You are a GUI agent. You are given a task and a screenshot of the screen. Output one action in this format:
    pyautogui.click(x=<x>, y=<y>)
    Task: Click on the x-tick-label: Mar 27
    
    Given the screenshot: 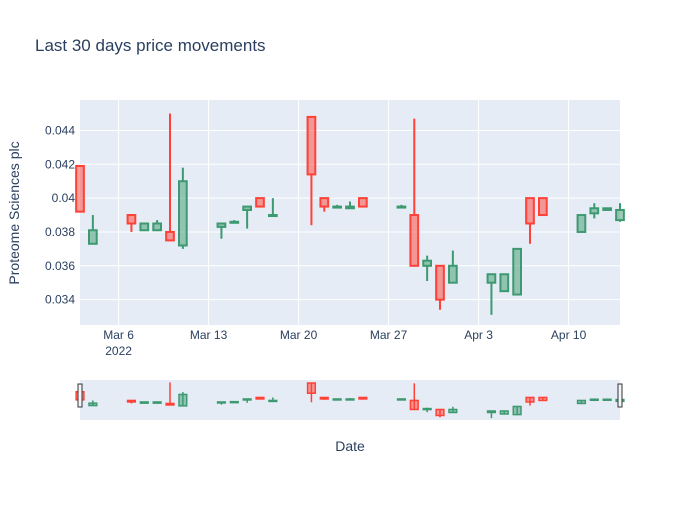 What is the action you would take?
    pyautogui.click(x=389, y=335)
    